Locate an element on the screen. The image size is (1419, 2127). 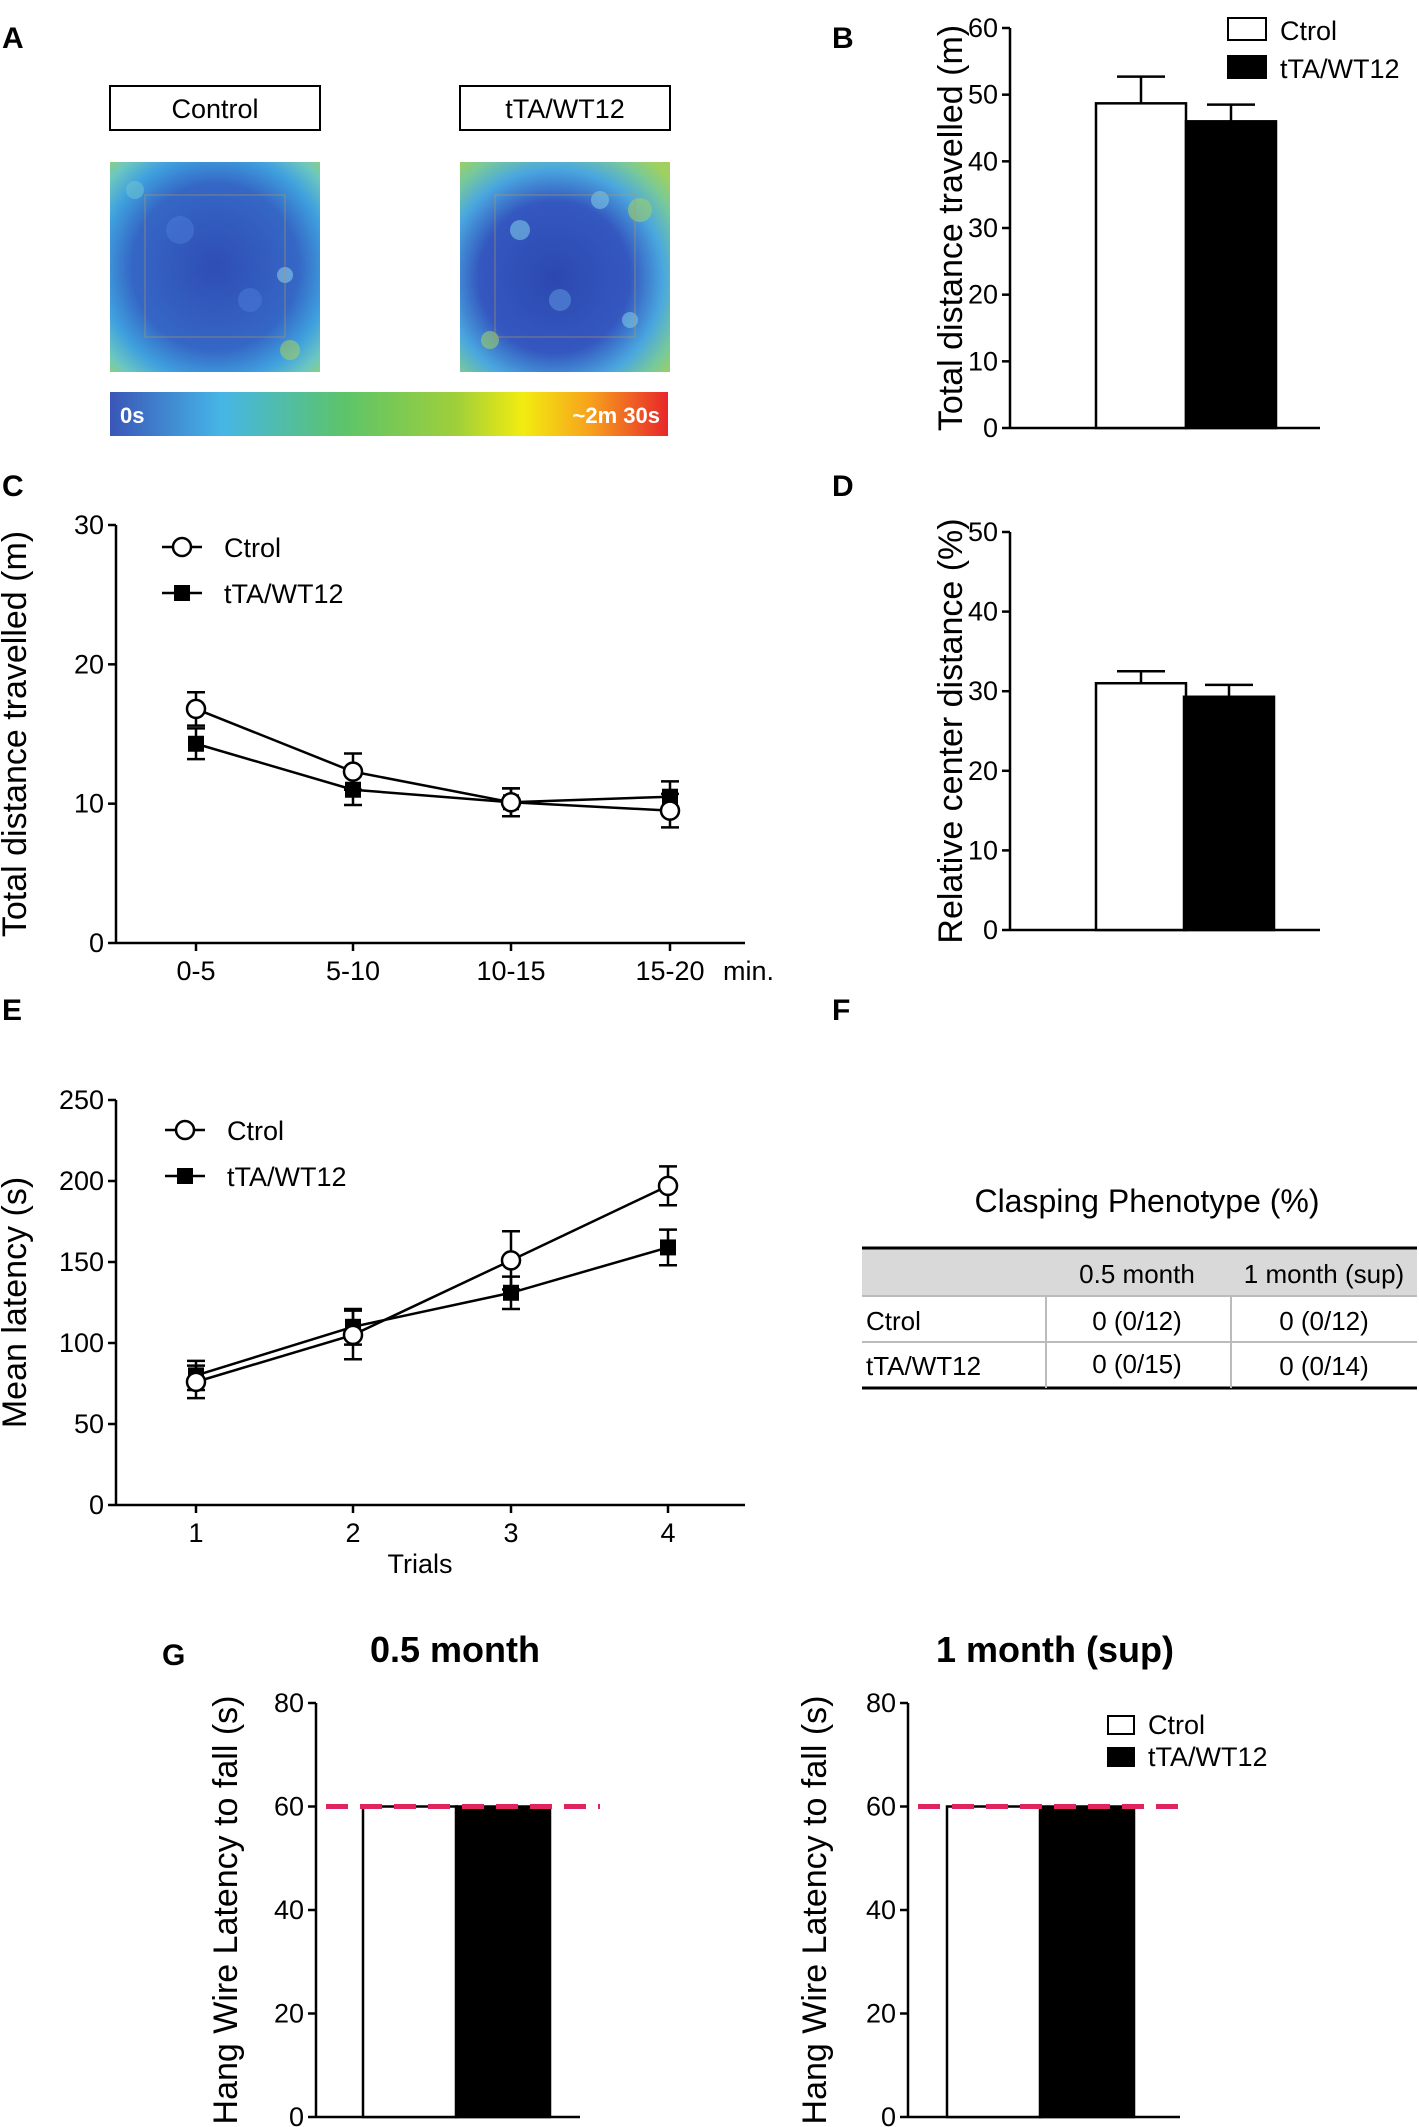
panel-label-d: D is located at coordinates (843, 486).